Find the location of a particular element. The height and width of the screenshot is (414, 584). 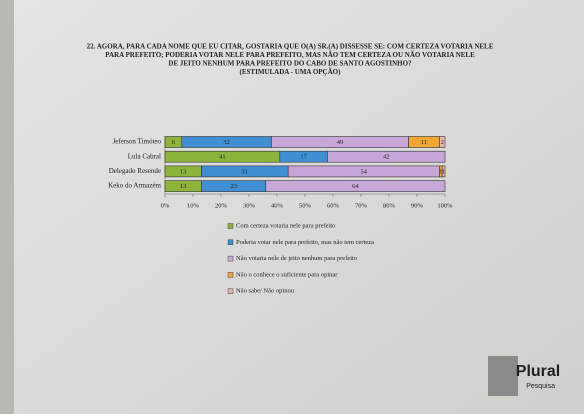

value-label: 54 is located at coordinates (364, 171).